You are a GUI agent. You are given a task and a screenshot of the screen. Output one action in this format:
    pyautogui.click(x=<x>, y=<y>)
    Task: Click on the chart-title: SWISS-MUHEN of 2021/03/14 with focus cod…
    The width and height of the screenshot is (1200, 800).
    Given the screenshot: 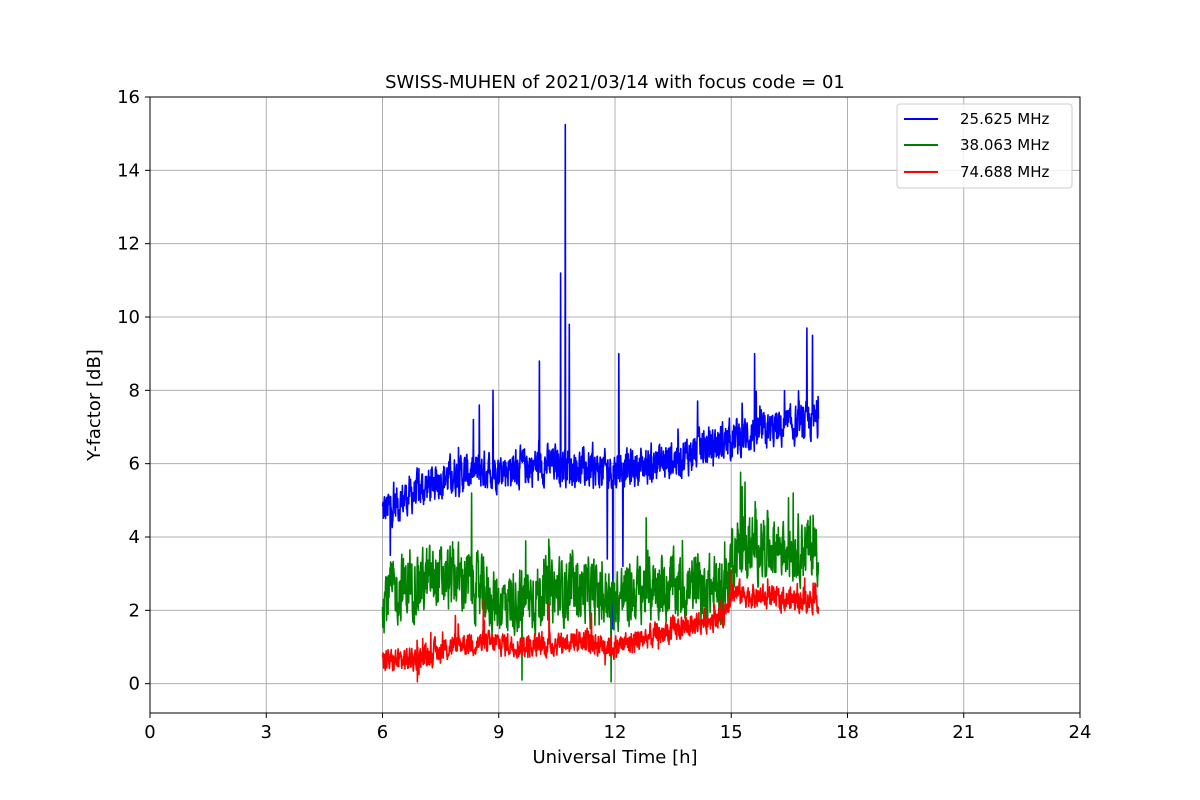 What is the action you would take?
    pyautogui.click(x=615, y=82)
    